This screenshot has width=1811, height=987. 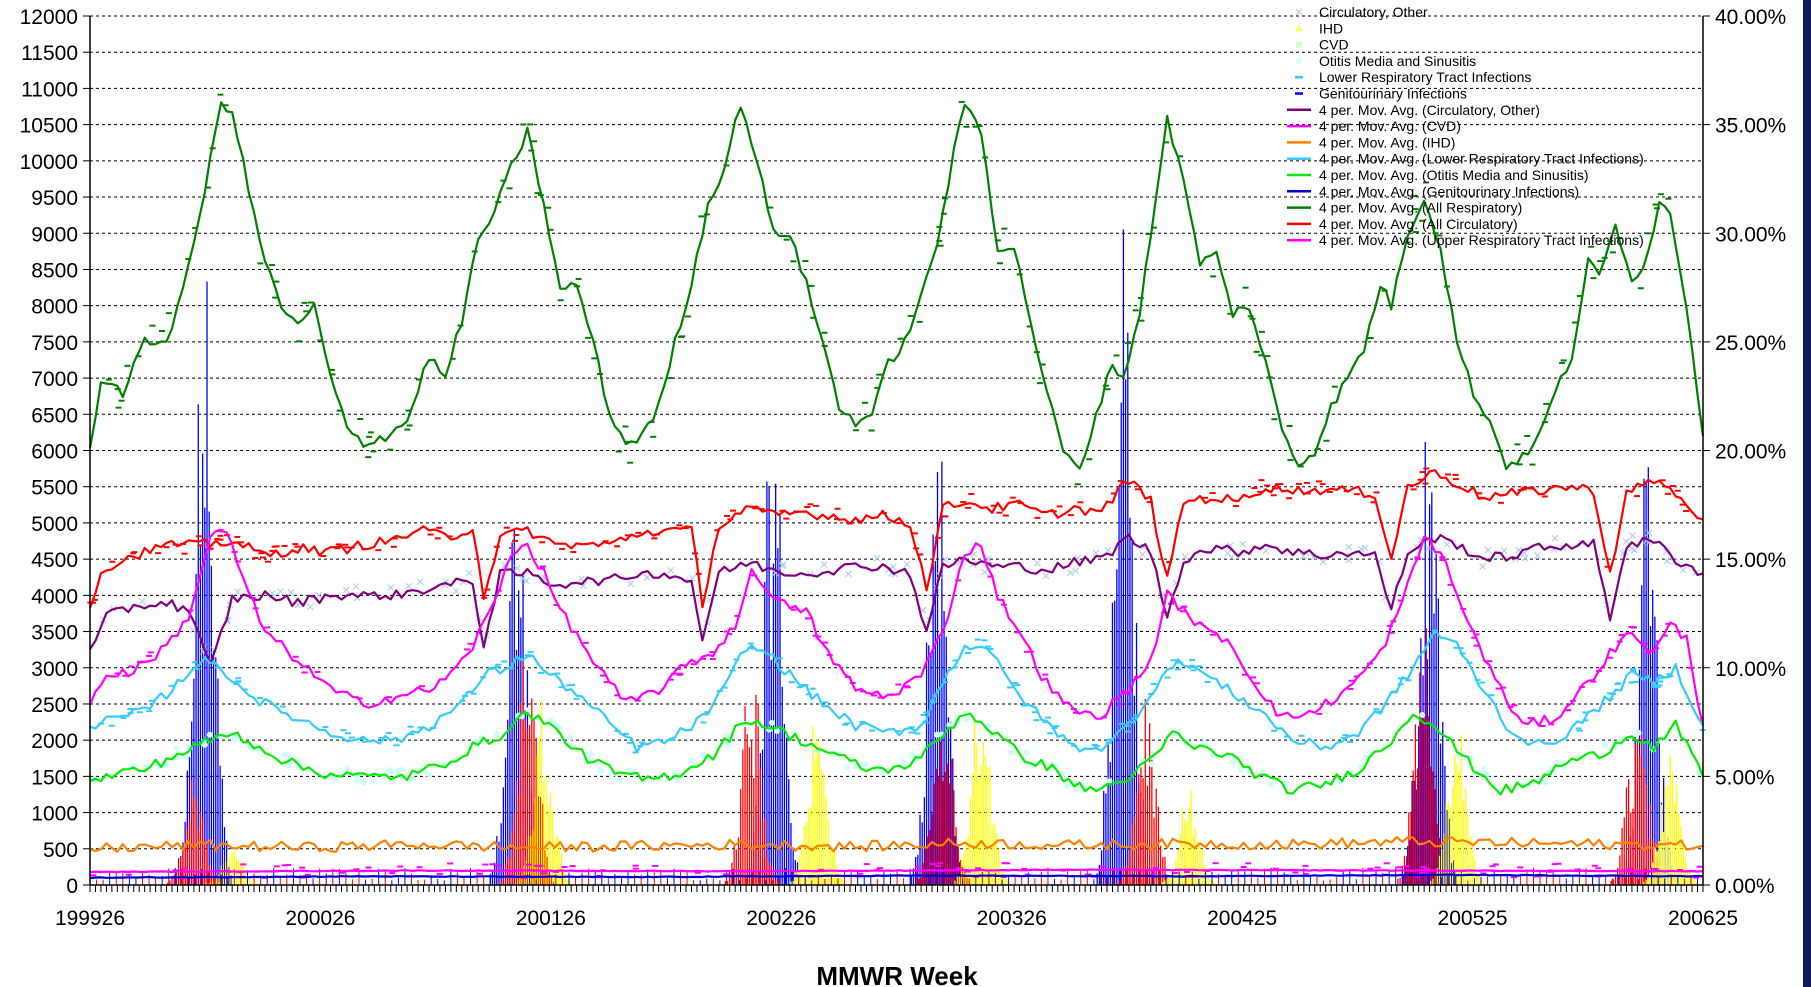 I want to click on y-tick-label: 9000, so click(x=54, y=234).